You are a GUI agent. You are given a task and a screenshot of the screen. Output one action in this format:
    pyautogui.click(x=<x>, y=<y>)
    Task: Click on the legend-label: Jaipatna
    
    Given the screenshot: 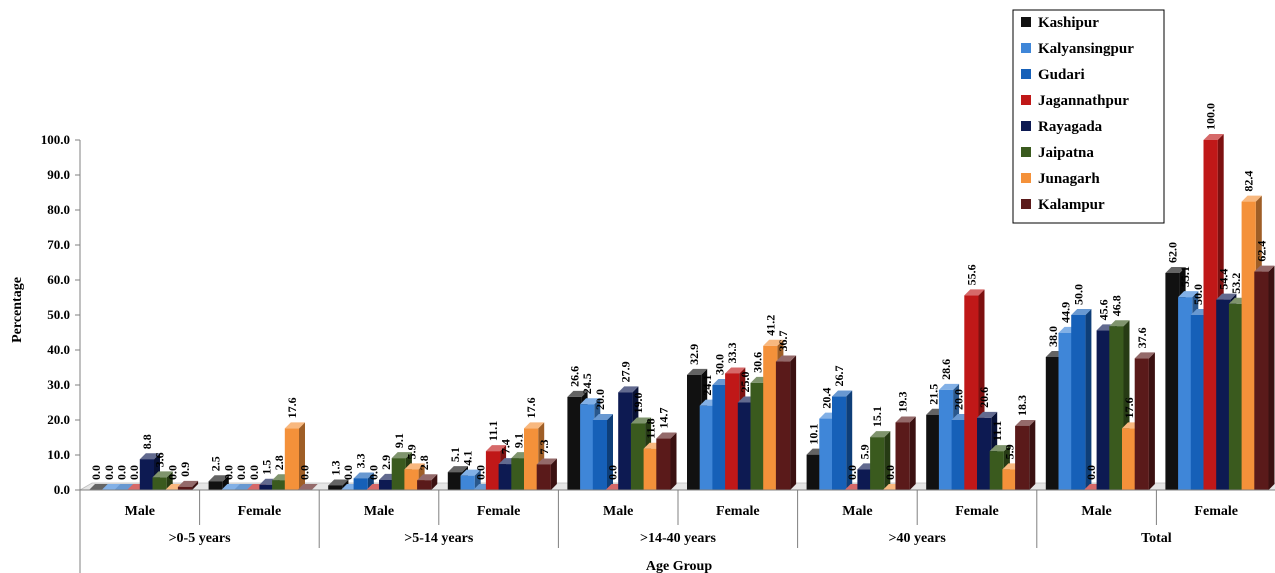 What is the action you would take?
    pyautogui.click(x=1066, y=153)
    